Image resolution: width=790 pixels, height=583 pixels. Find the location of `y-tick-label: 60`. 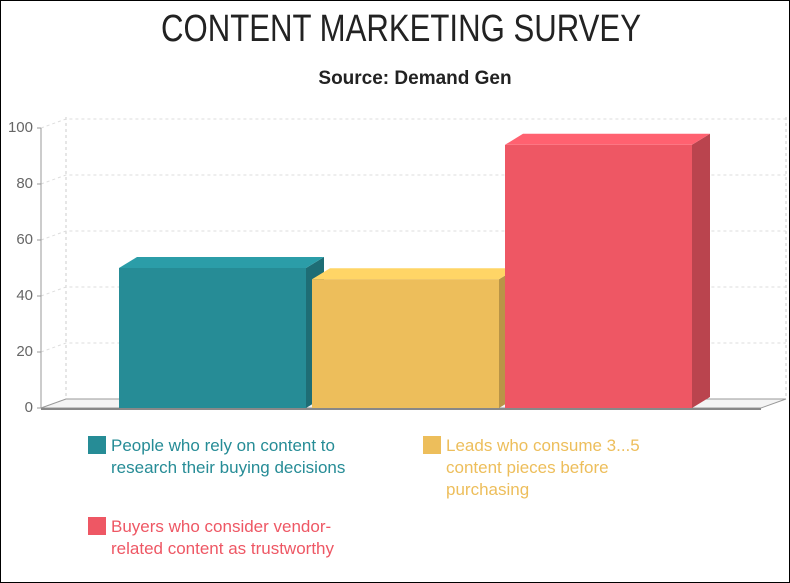

y-tick-label: 60 is located at coordinates (24, 239).